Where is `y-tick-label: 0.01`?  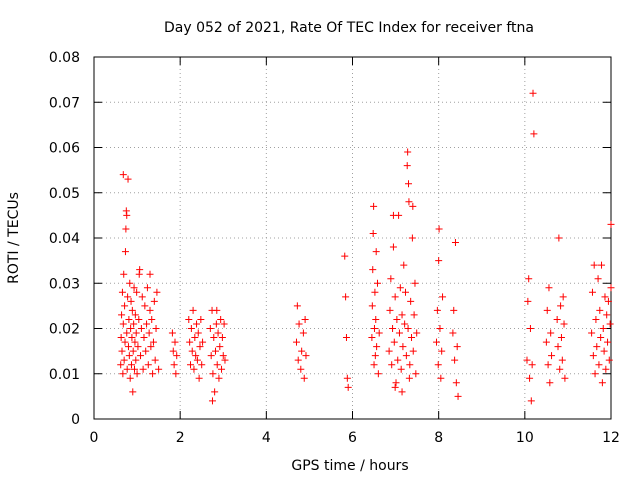
y-tick-label: 0.01 is located at coordinates (64, 375).